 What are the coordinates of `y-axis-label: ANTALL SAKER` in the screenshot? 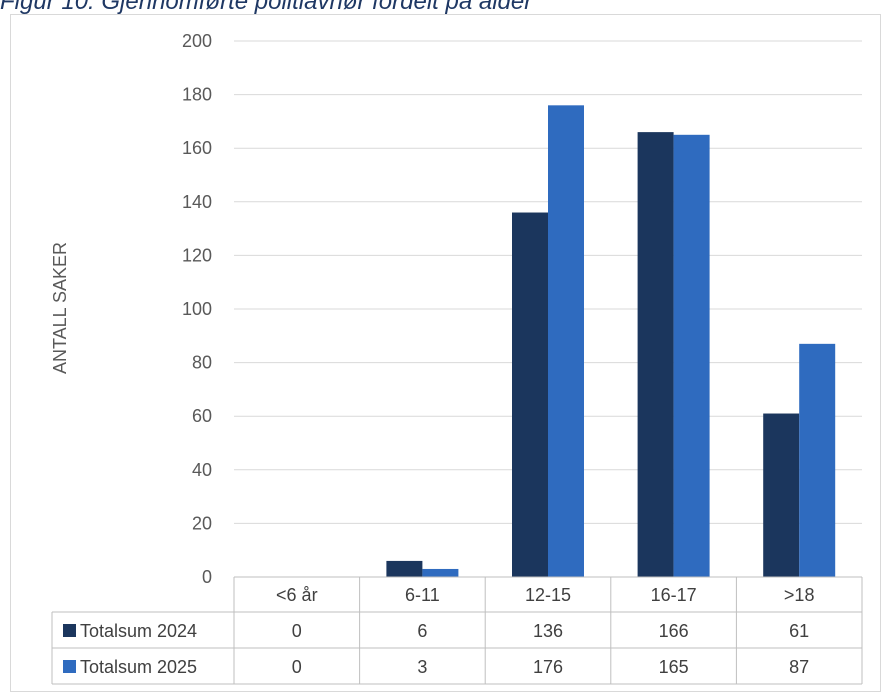 It's located at (60, 308).